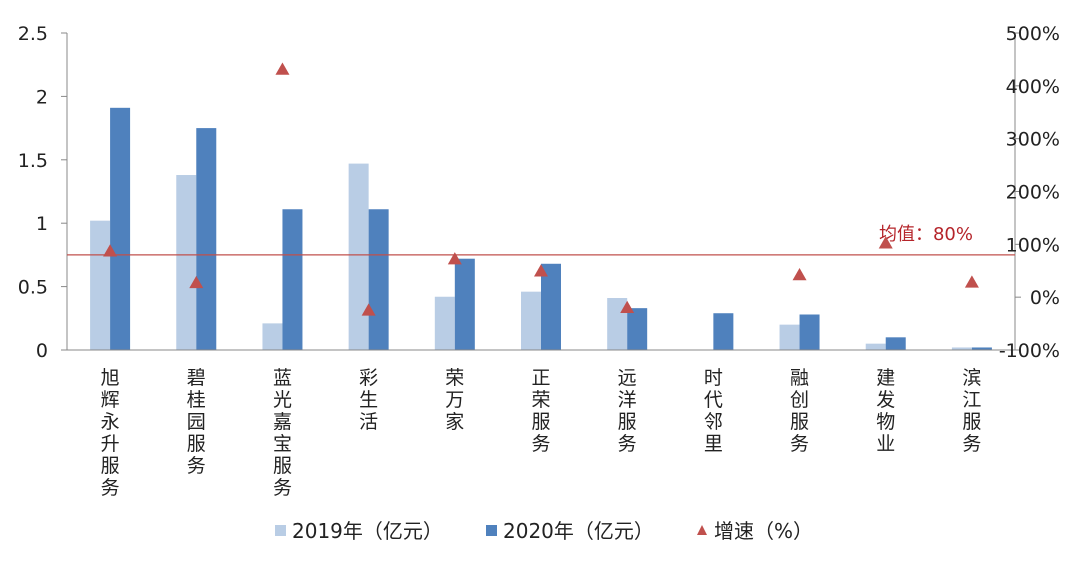 The width and height of the screenshot is (1080, 564). What do you see at coordinates (1045, 298) in the screenshot?
I see `y-right-tick-label: 0%` at bounding box center [1045, 298].